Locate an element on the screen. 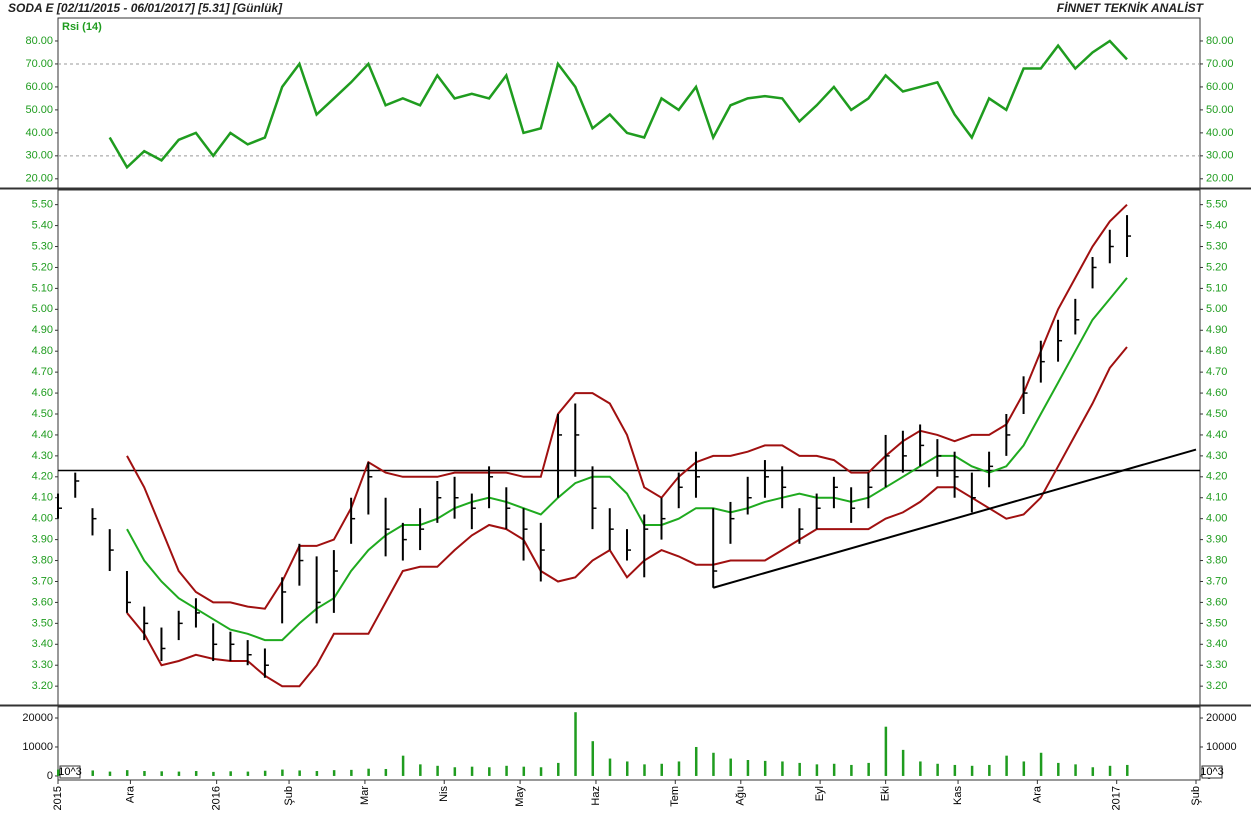 This screenshot has width=1251, height=822. y-tick-label: 3.60 is located at coordinates (42, 602).